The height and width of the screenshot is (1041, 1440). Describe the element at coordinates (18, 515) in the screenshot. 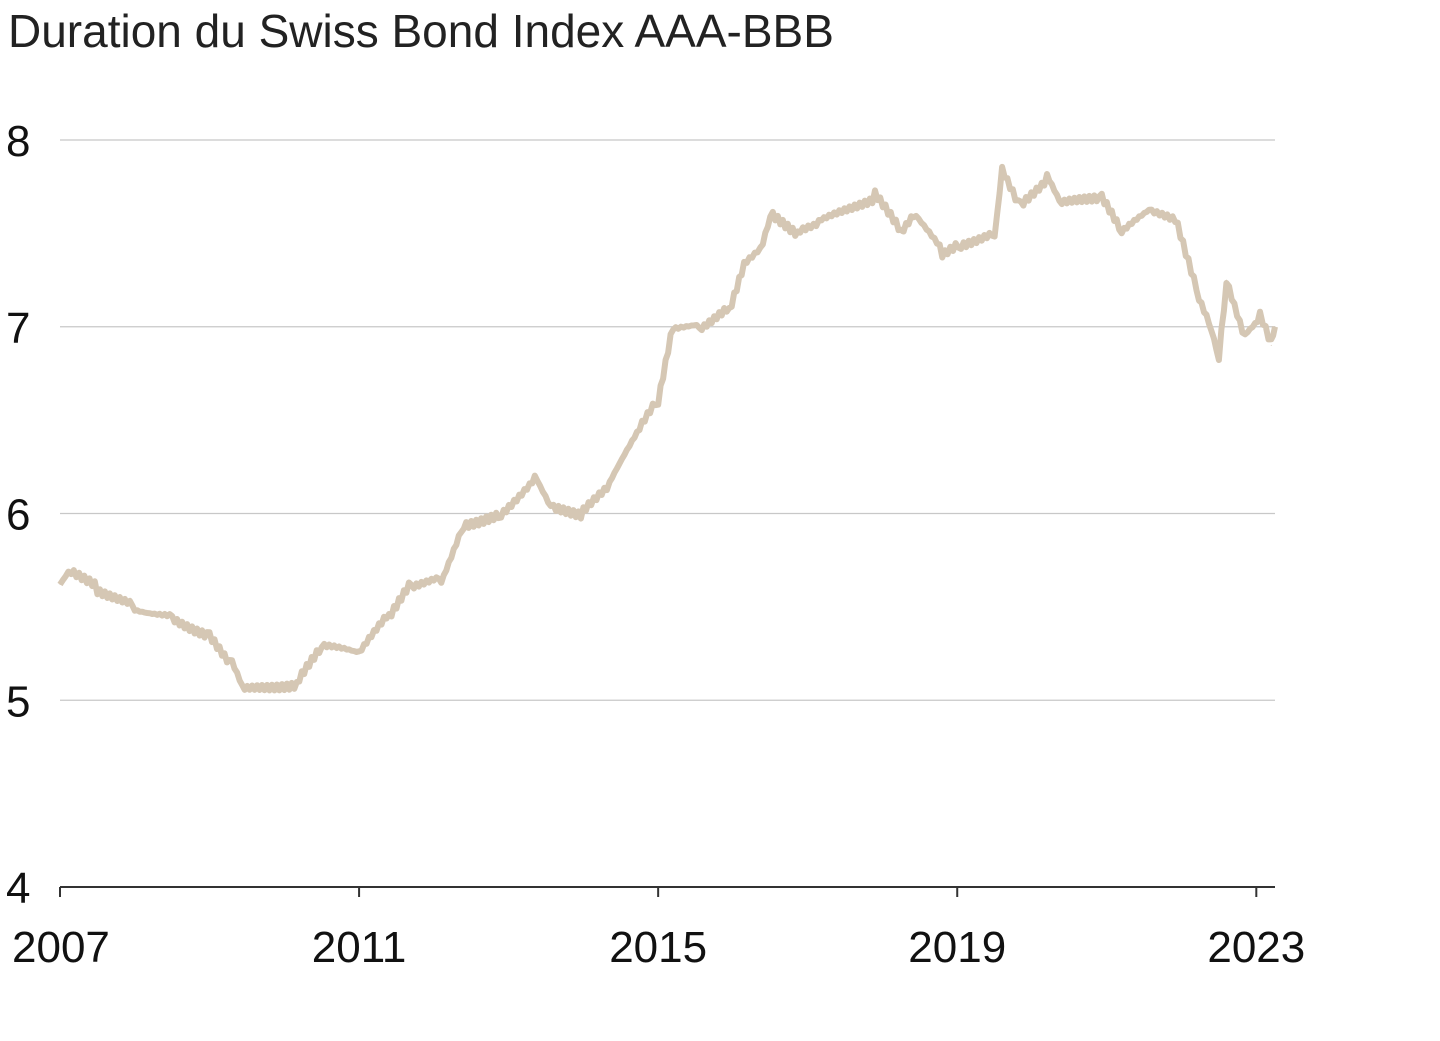

I see `y-tick-label: 6` at that location.